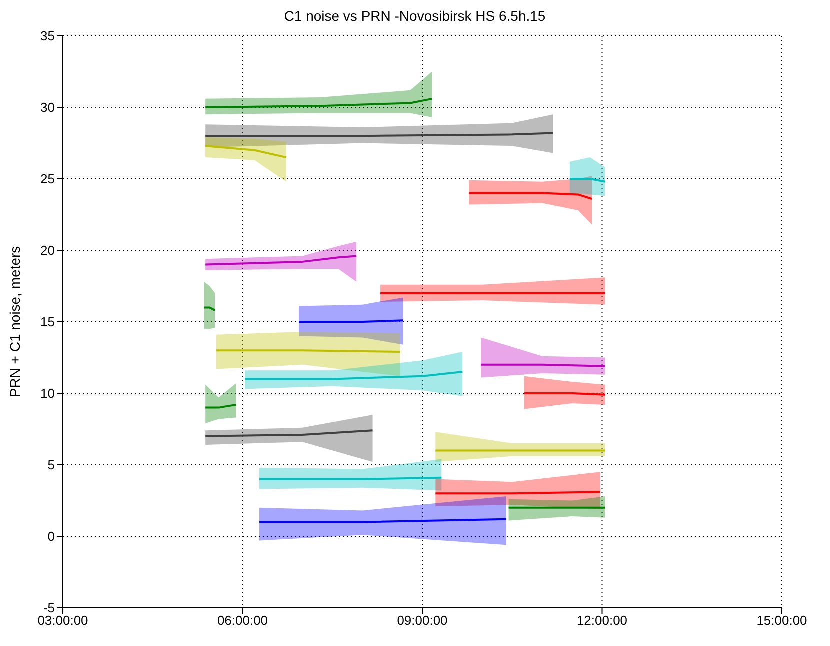  Describe the element at coordinates (47, 322) in the screenshot. I see `y-tick-label: 15` at that location.